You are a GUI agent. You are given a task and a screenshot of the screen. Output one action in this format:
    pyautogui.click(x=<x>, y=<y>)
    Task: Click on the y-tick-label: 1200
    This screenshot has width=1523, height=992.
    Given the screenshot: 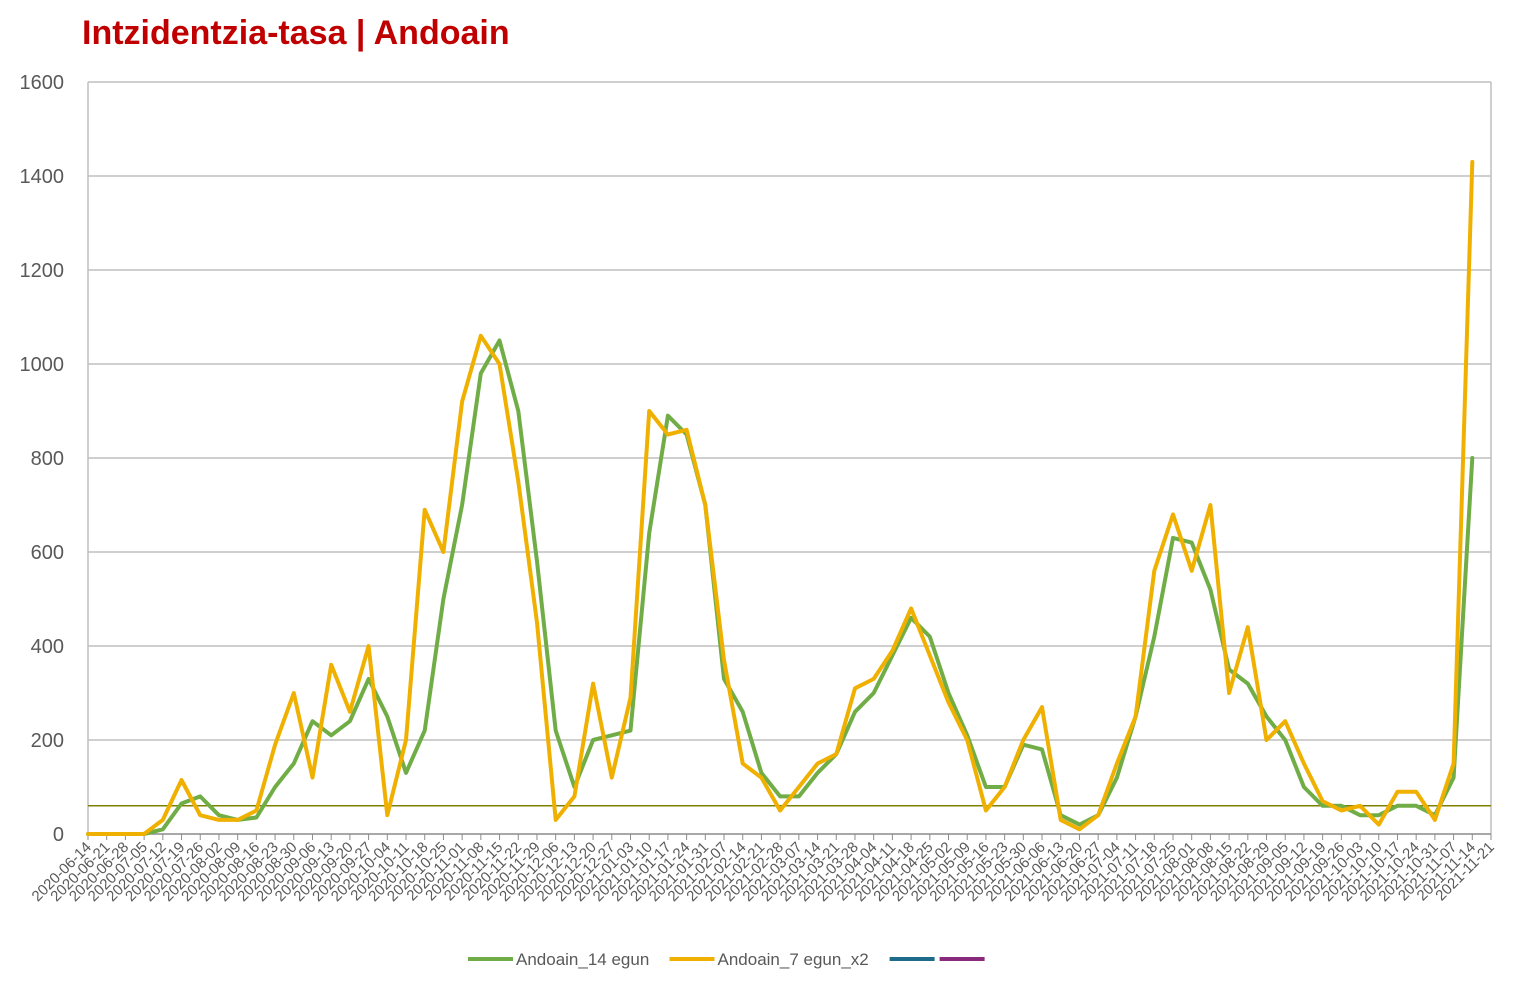 What is the action you would take?
    pyautogui.click(x=42, y=271)
    